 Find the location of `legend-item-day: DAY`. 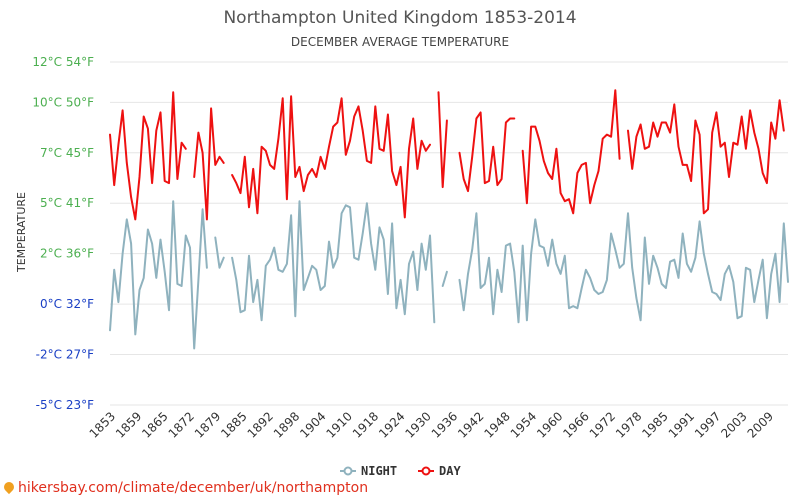

legend-item-day: DAY is located at coordinates (439, 471).